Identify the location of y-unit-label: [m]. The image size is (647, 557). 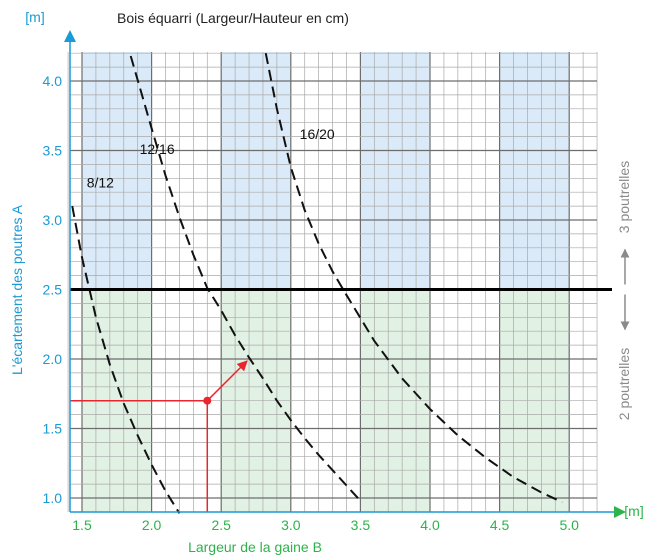
(34, 17).